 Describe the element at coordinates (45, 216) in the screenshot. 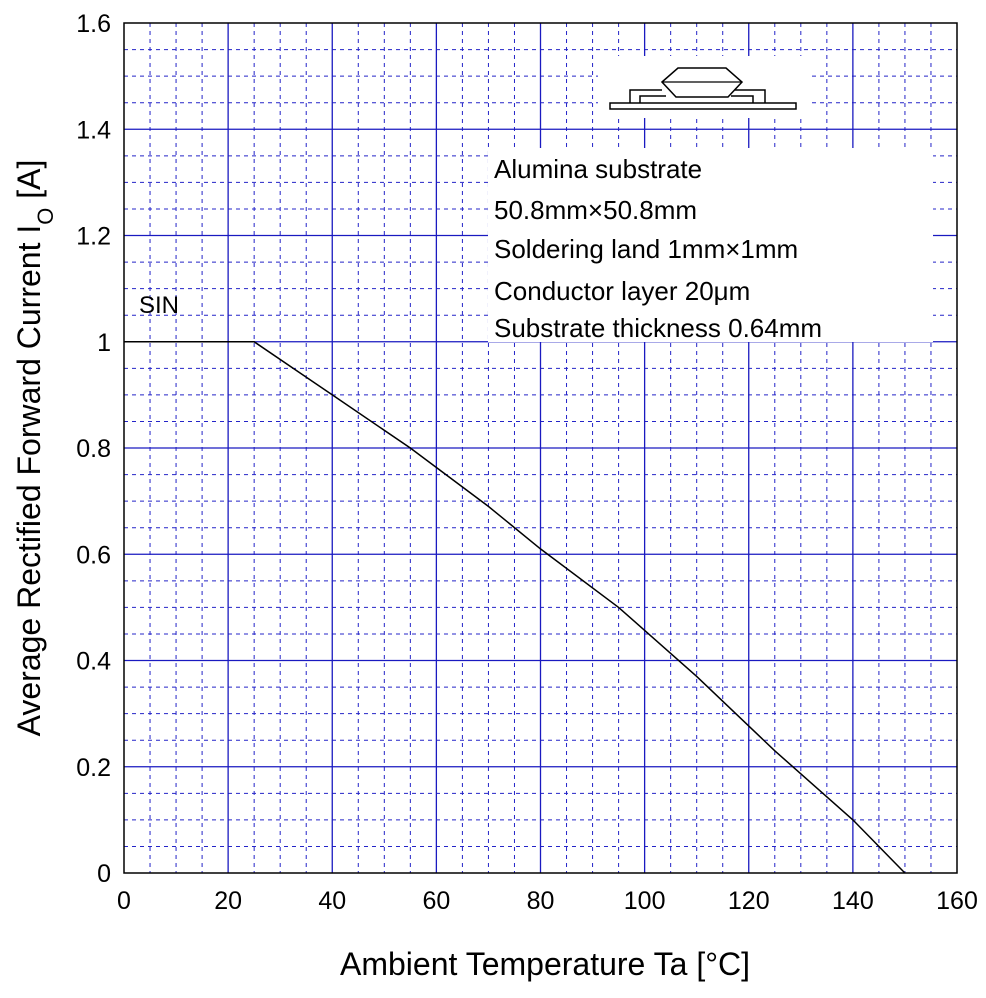

I see `y-axis-title-subscript: O` at that location.